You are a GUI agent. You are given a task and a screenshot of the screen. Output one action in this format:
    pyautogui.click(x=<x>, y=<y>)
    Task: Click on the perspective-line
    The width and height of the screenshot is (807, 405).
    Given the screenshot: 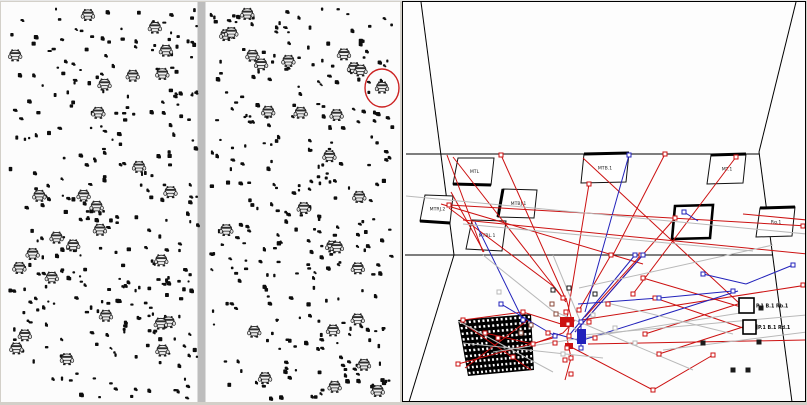 What is the action you would take?
    pyautogui.click(x=777, y=77)
    